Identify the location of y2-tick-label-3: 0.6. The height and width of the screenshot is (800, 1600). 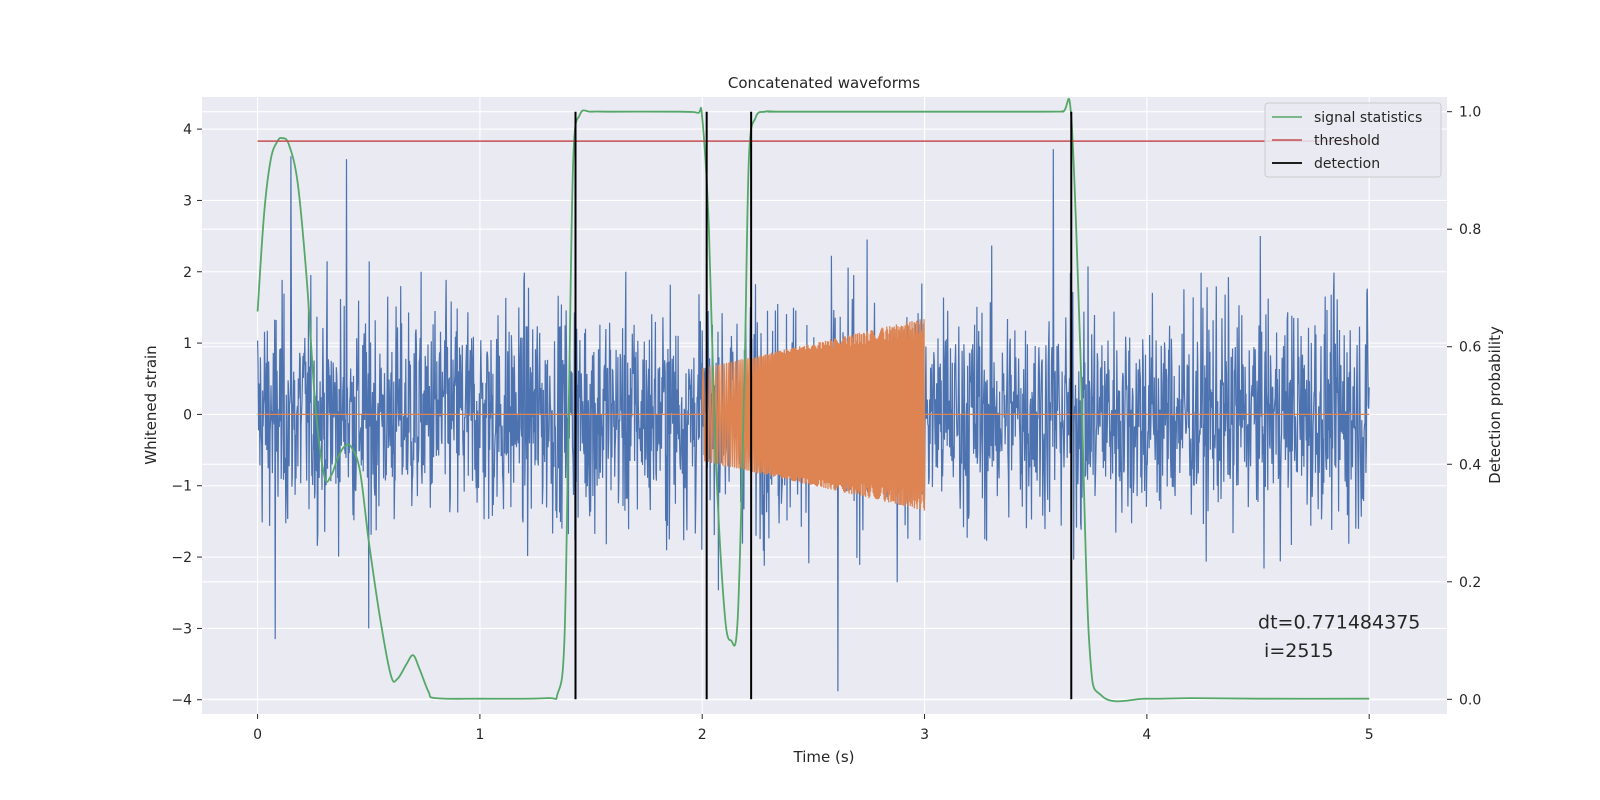
(1470, 348).